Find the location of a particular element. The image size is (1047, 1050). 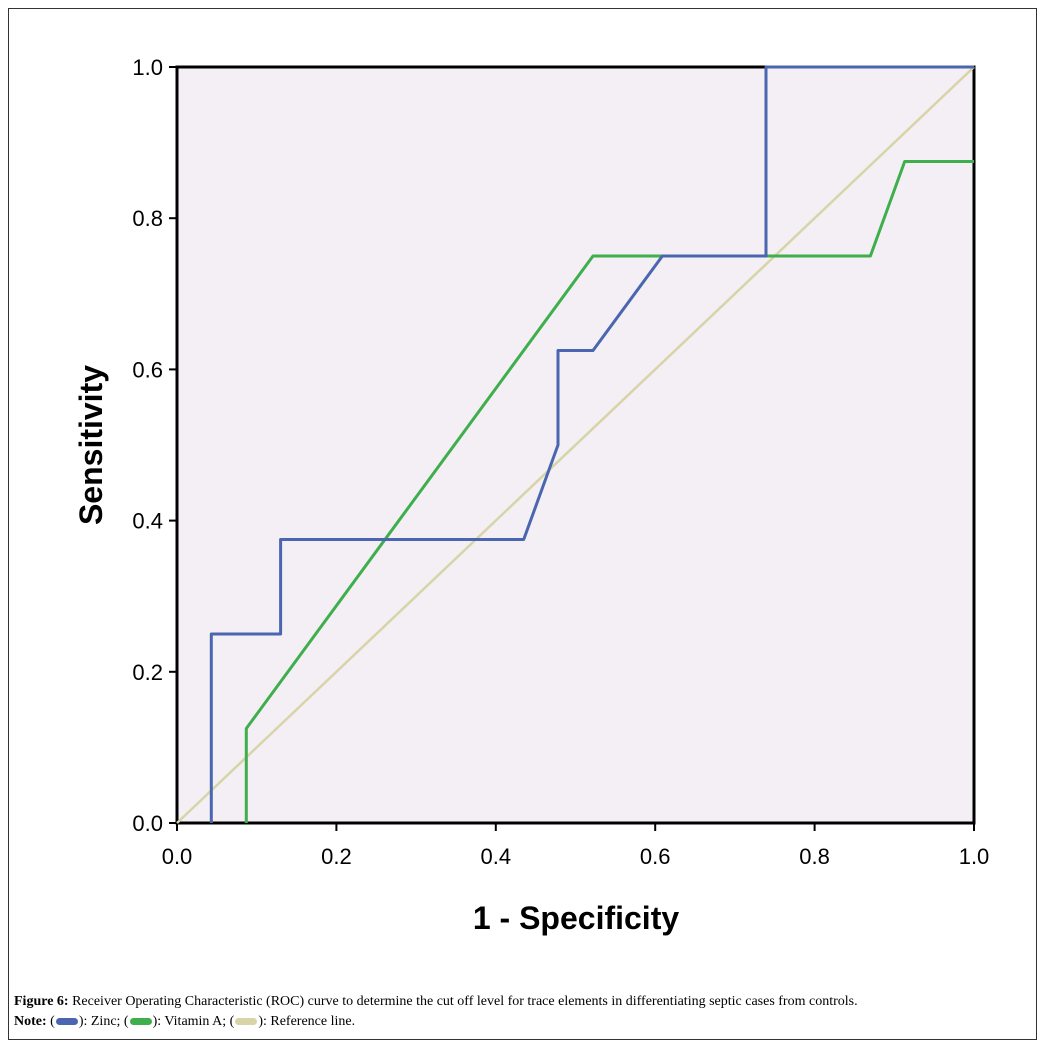

y-tick-label: 1.0 is located at coordinates (147, 67).